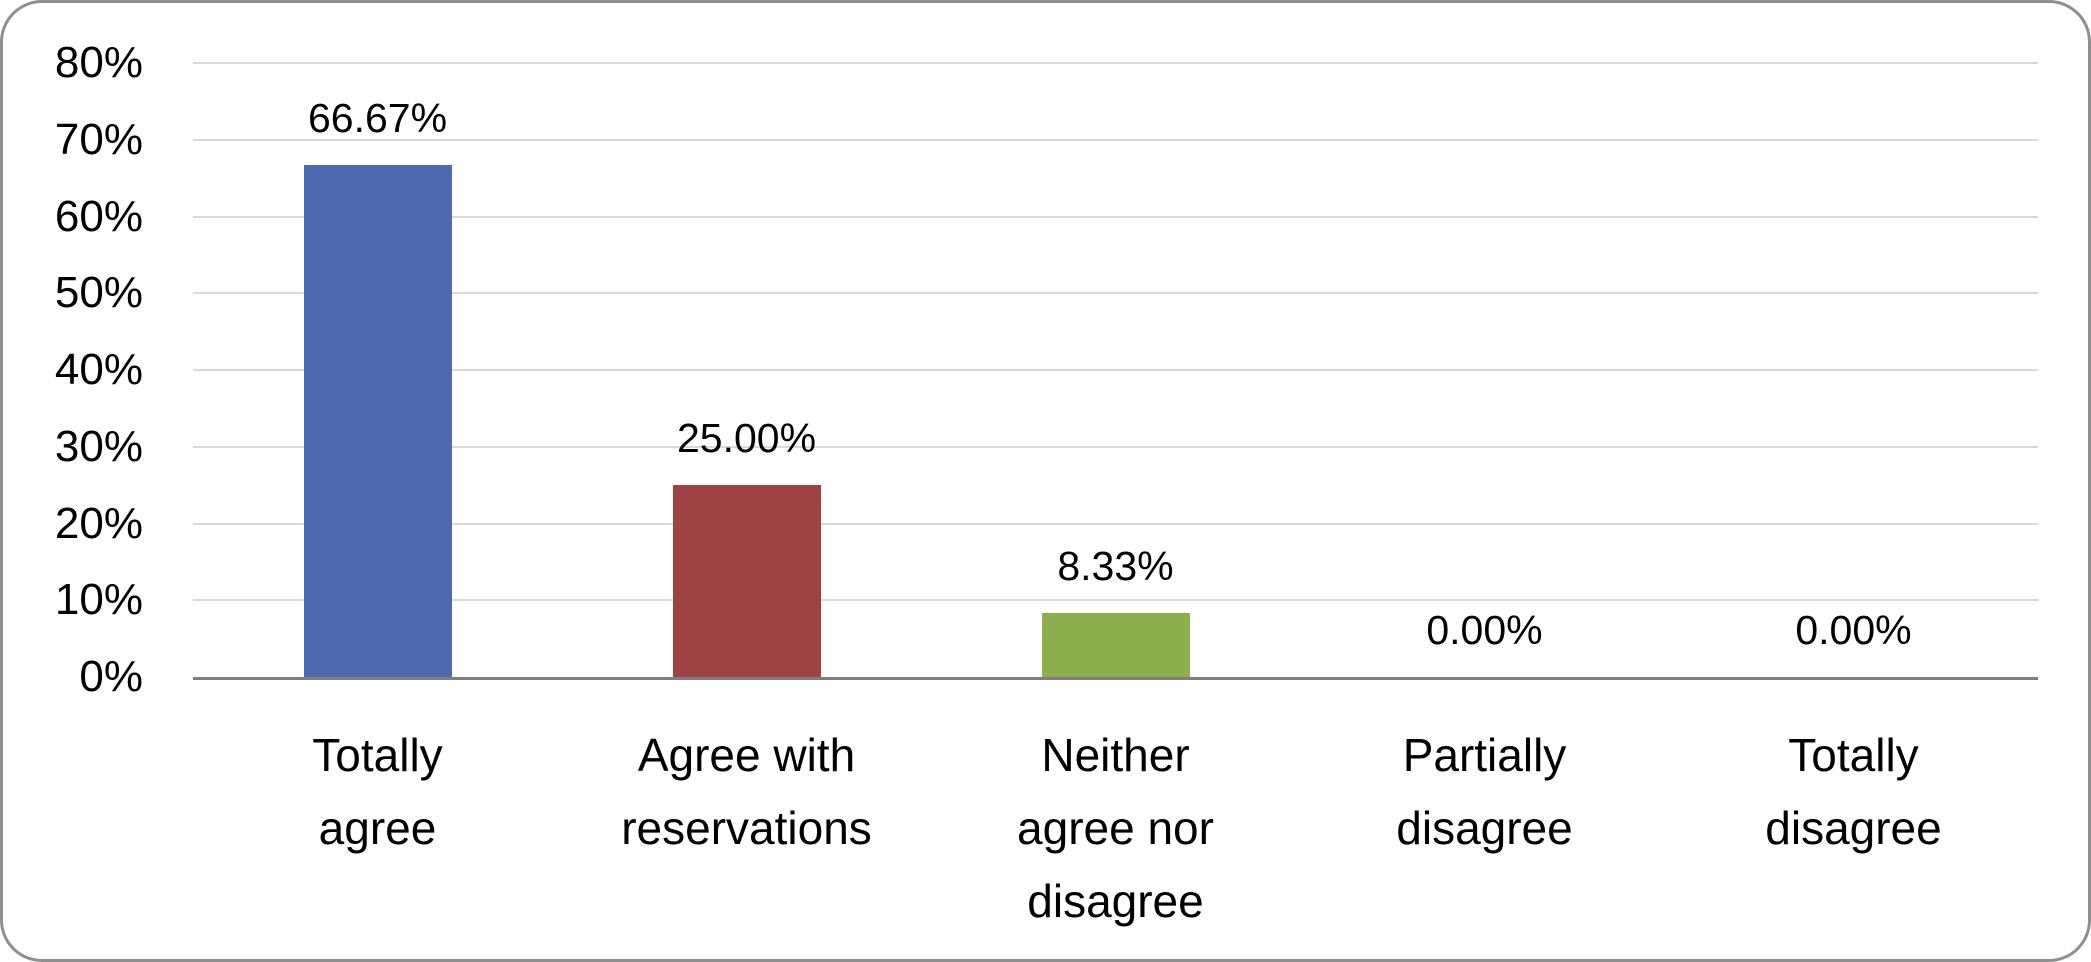  What do you see at coordinates (98, 523) in the screenshot?
I see `y-tick-label-20%: 20%` at bounding box center [98, 523].